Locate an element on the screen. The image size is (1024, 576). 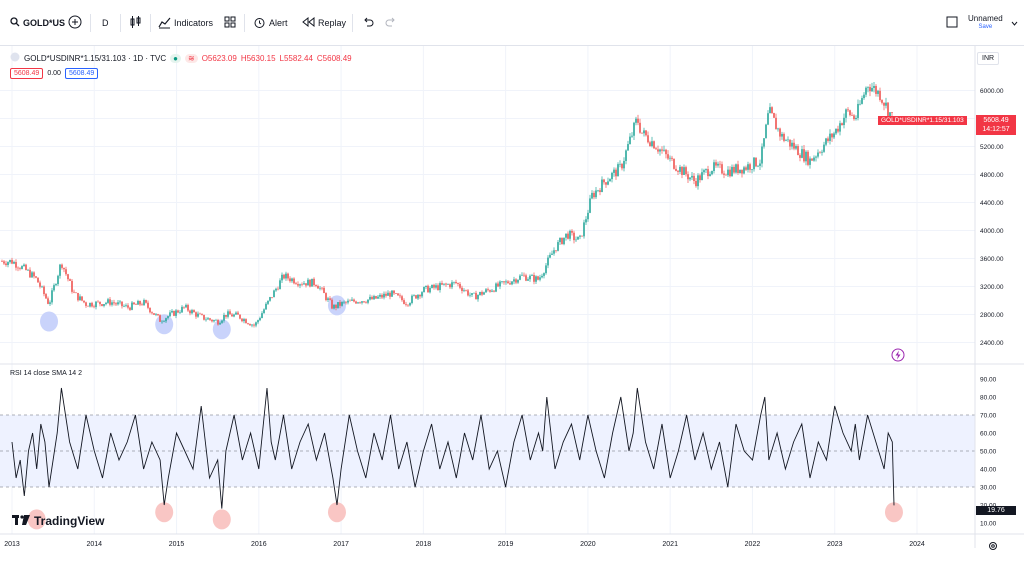
rsi-last-value: 19.76 is located at coordinates (996, 510).